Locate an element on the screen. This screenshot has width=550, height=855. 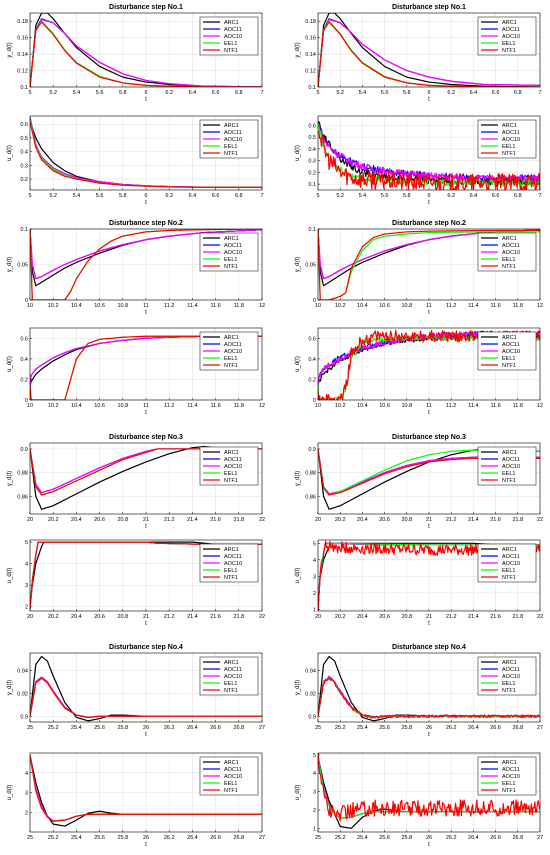
y-tick-label: 2 is located at coordinates (314, 594).